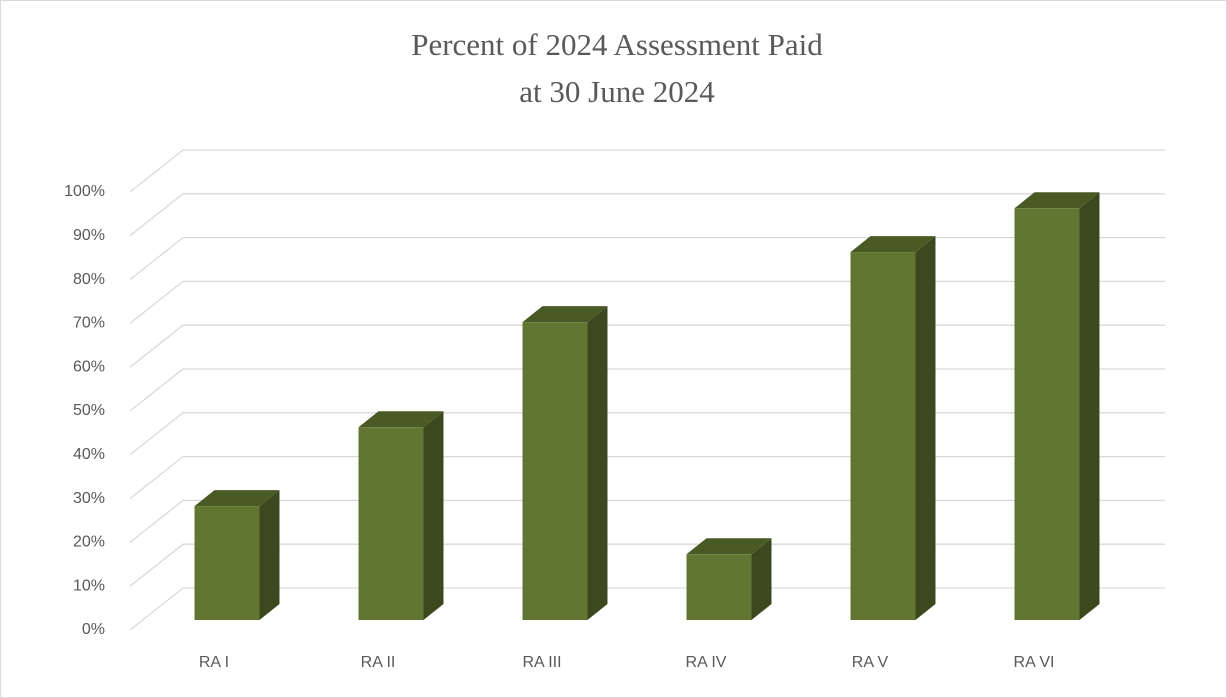  What do you see at coordinates (89, 279) in the screenshot?
I see `y-tick-label: 80%` at bounding box center [89, 279].